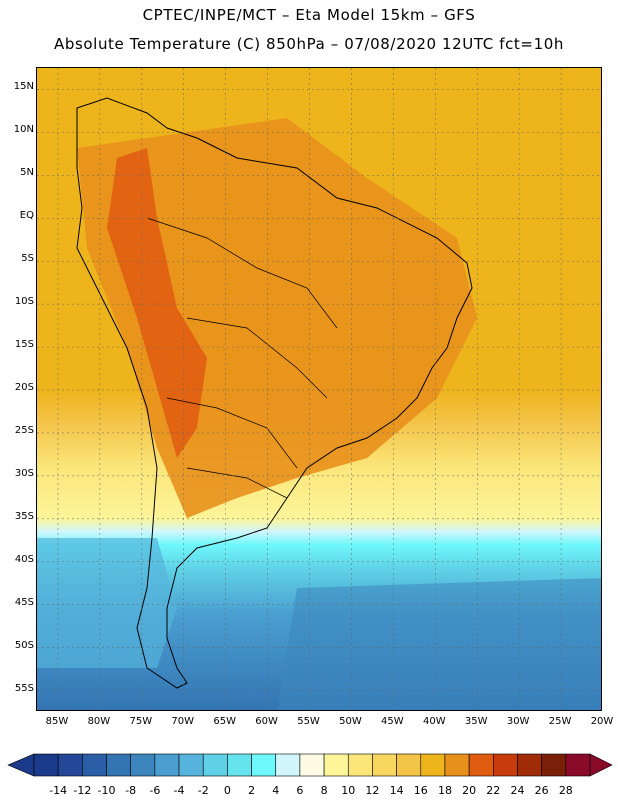 The width and height of the screenshot is (618, 800). What do you see at coordinates (58, 790) in the screenshot?
I see `colorbar-label: -14` at bounding box center [58, 790].